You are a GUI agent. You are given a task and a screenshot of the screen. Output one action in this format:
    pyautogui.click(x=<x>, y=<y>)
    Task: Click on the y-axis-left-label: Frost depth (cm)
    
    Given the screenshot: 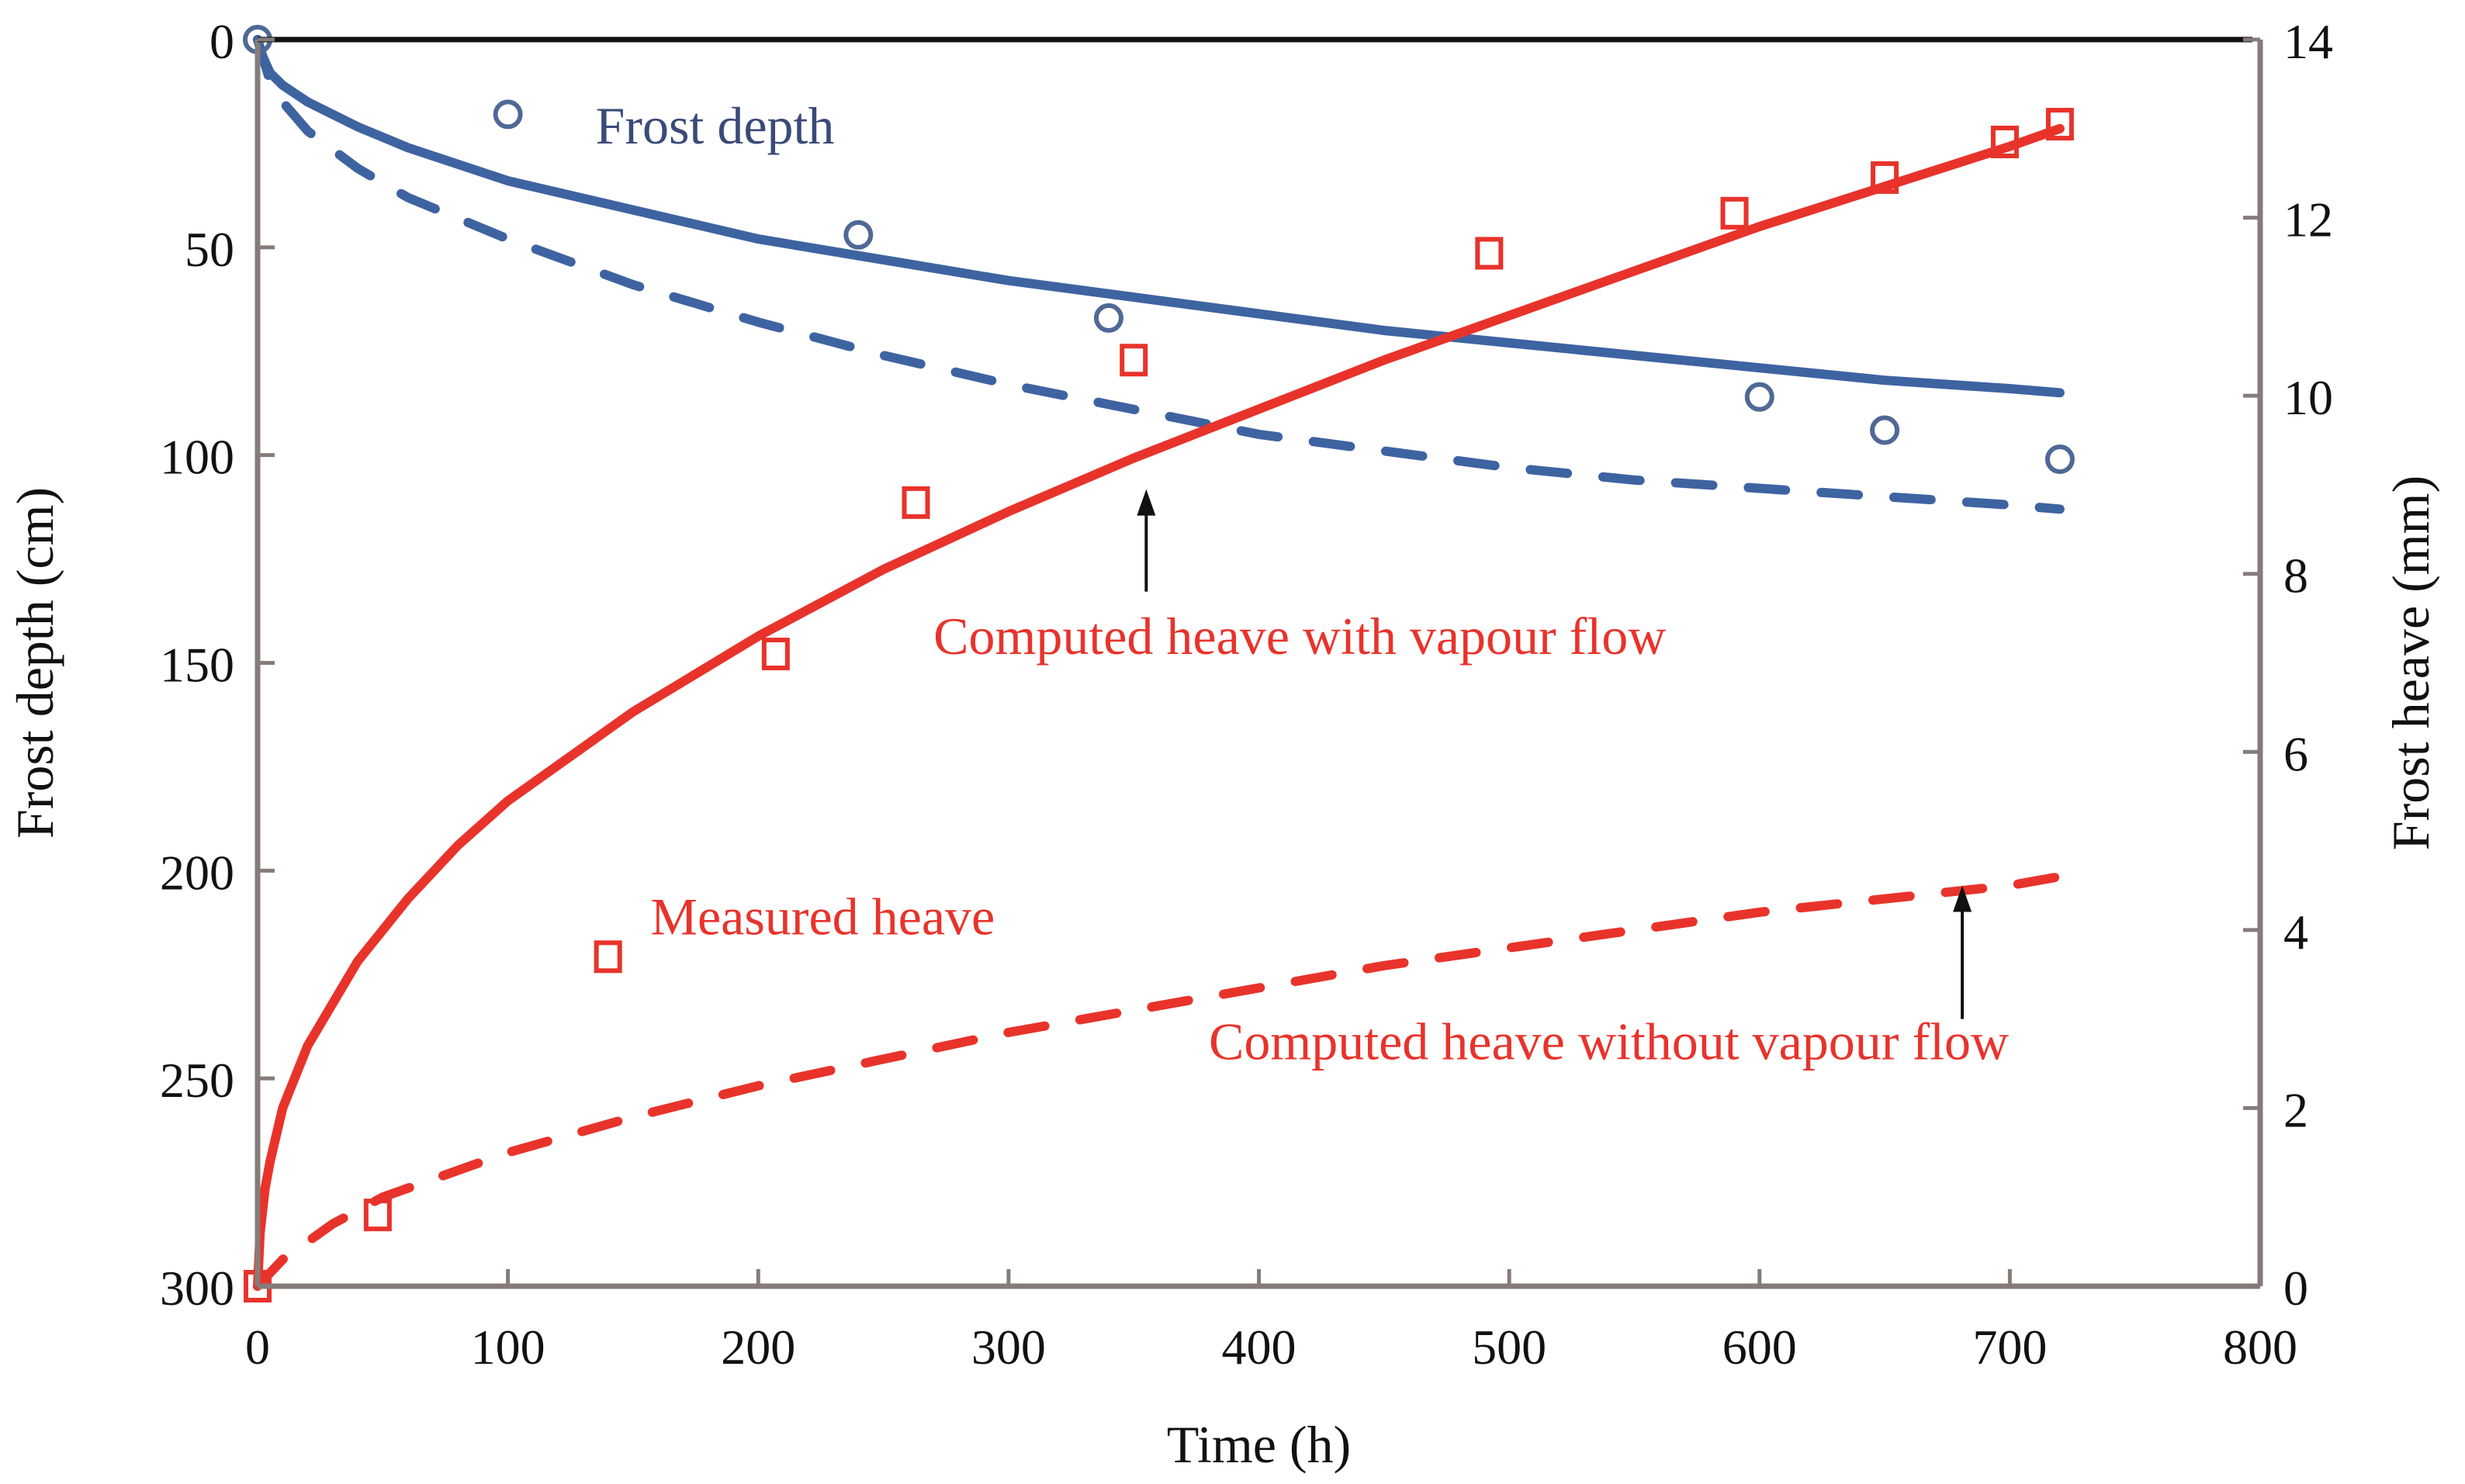 What is the action you would take?
    pyautogui.click(x=35, y=663)
    